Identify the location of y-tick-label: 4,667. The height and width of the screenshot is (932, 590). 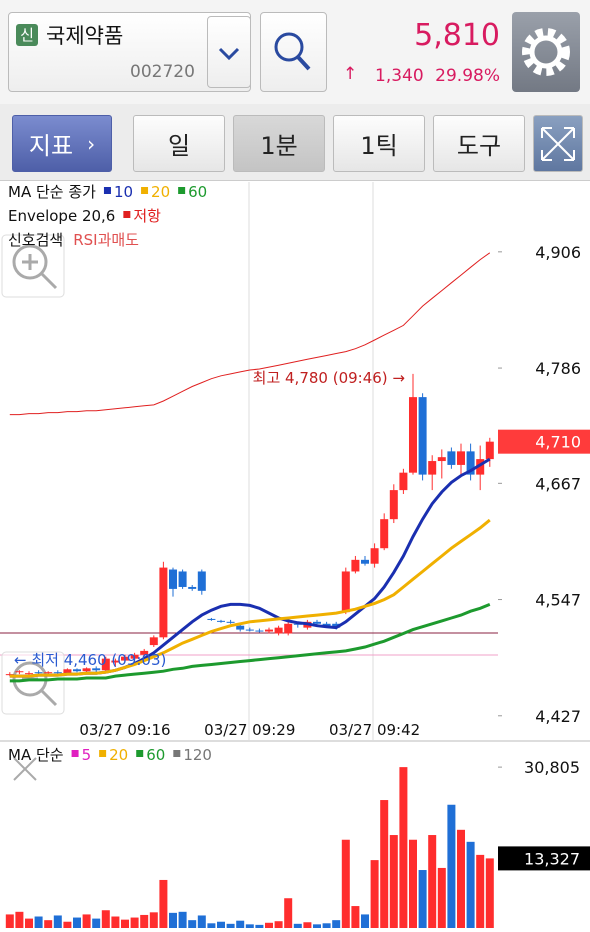
(558, 483).